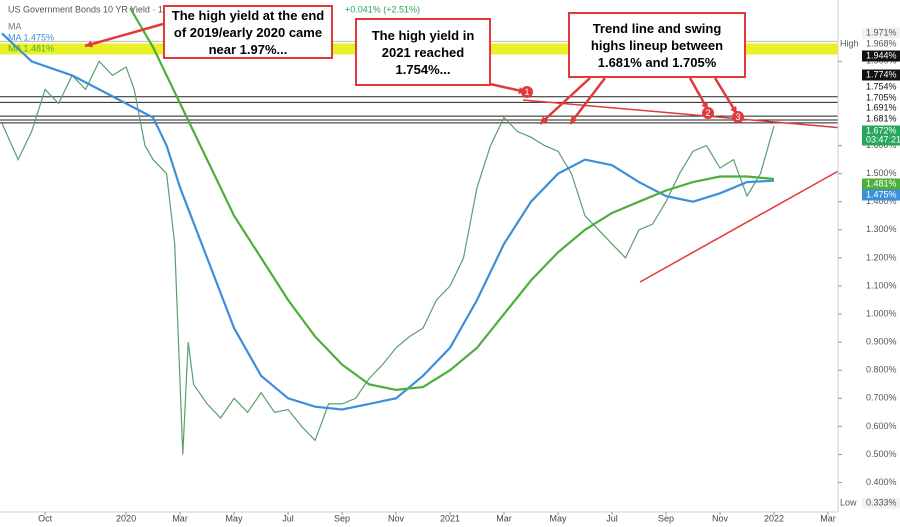 The height and width of the screenshot is (527, 900). Describe the element at coordinates (450, 518) in the screenshot. I see `x-tick-label: 2021` at that location.